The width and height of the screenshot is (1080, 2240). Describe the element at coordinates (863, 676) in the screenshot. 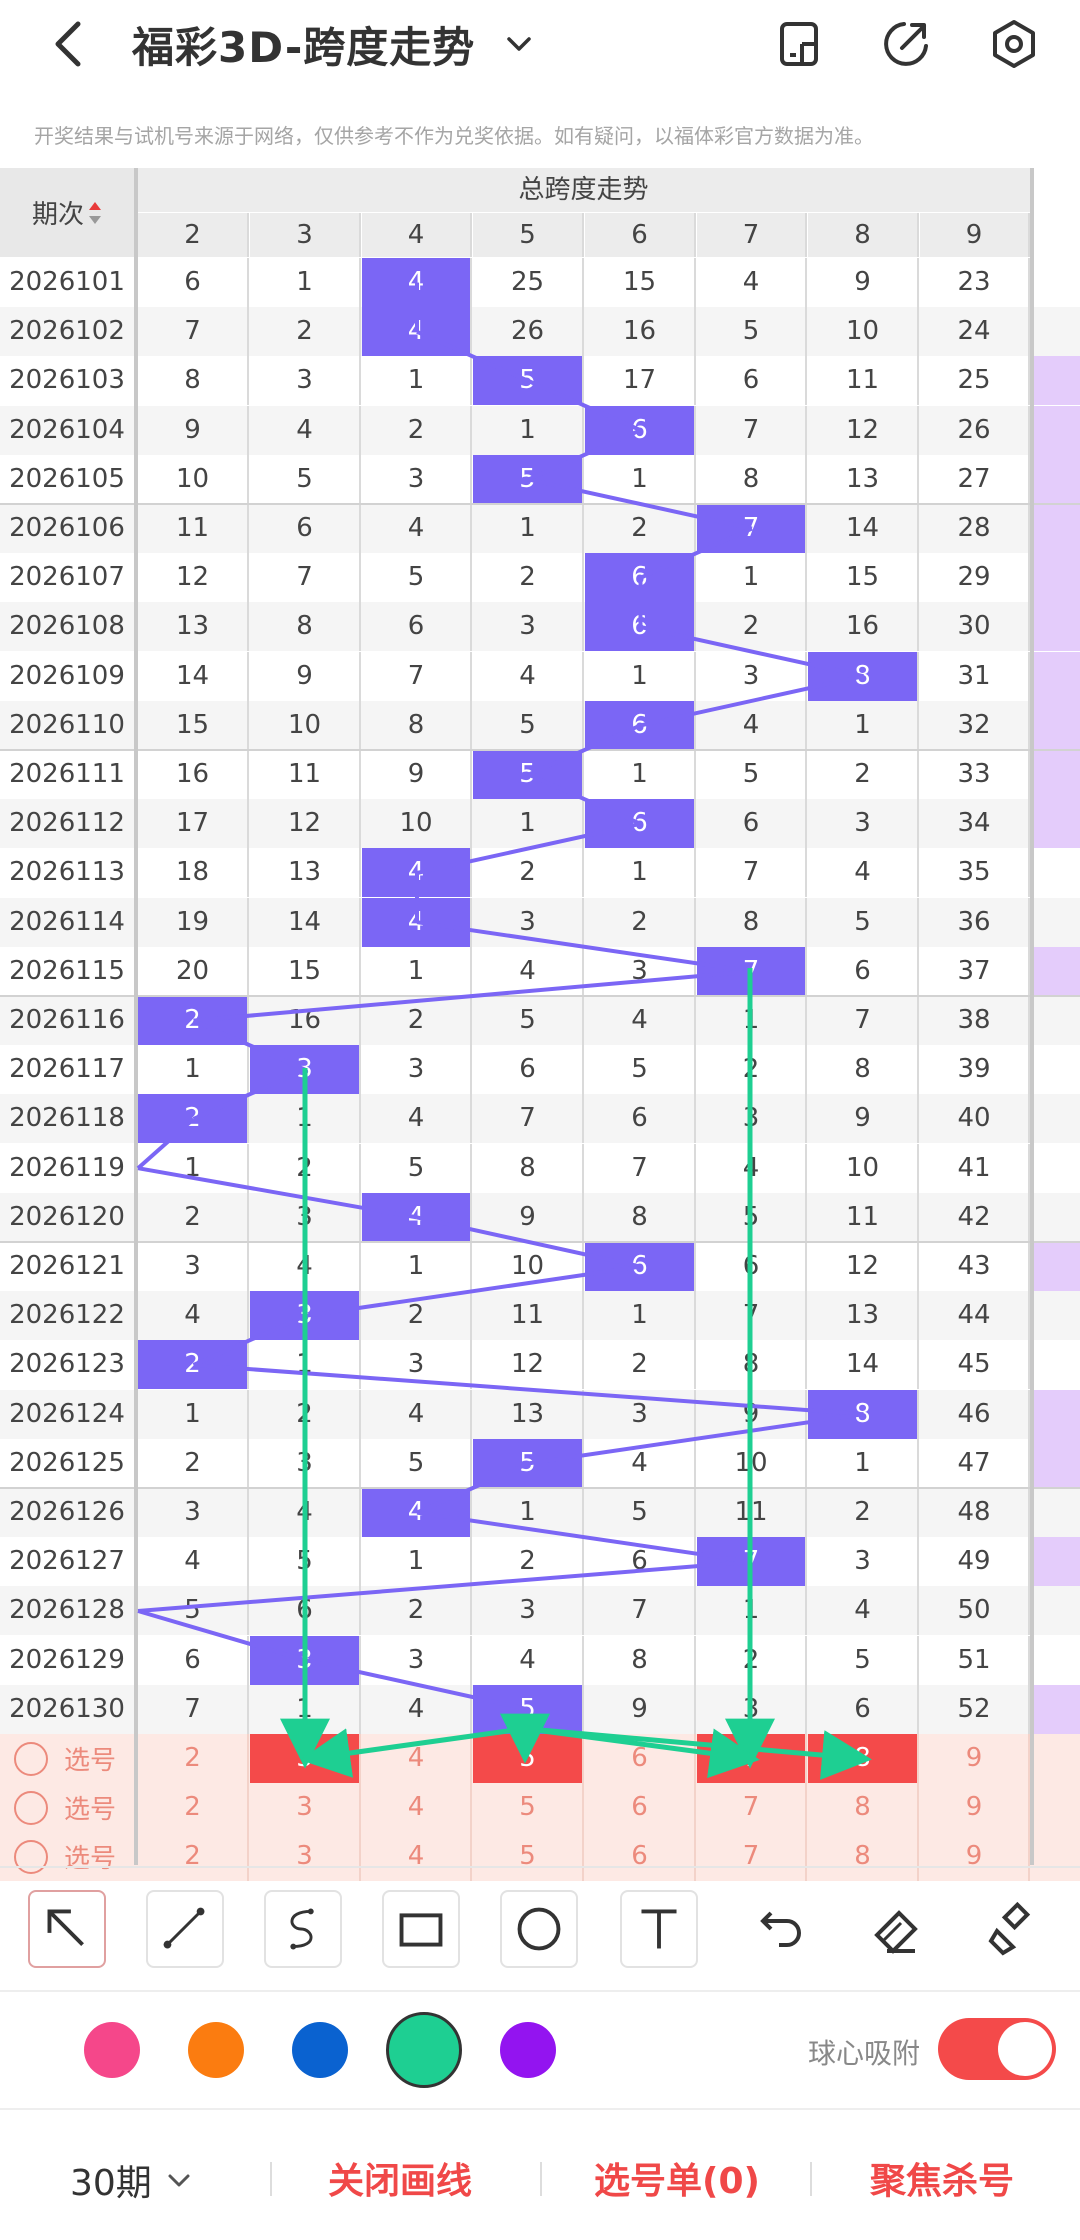

I see `hit-cell: 8` at that location.